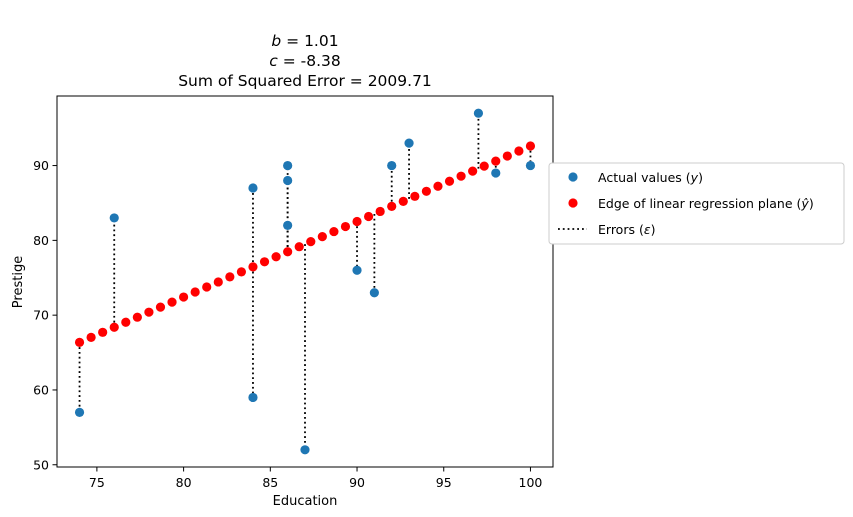 This screenshot has height=517, width=853. What do you see at coordinates (531, 482) in the screenshot?
I see `x-tick-label: 100` at bounding box center [531, 482].